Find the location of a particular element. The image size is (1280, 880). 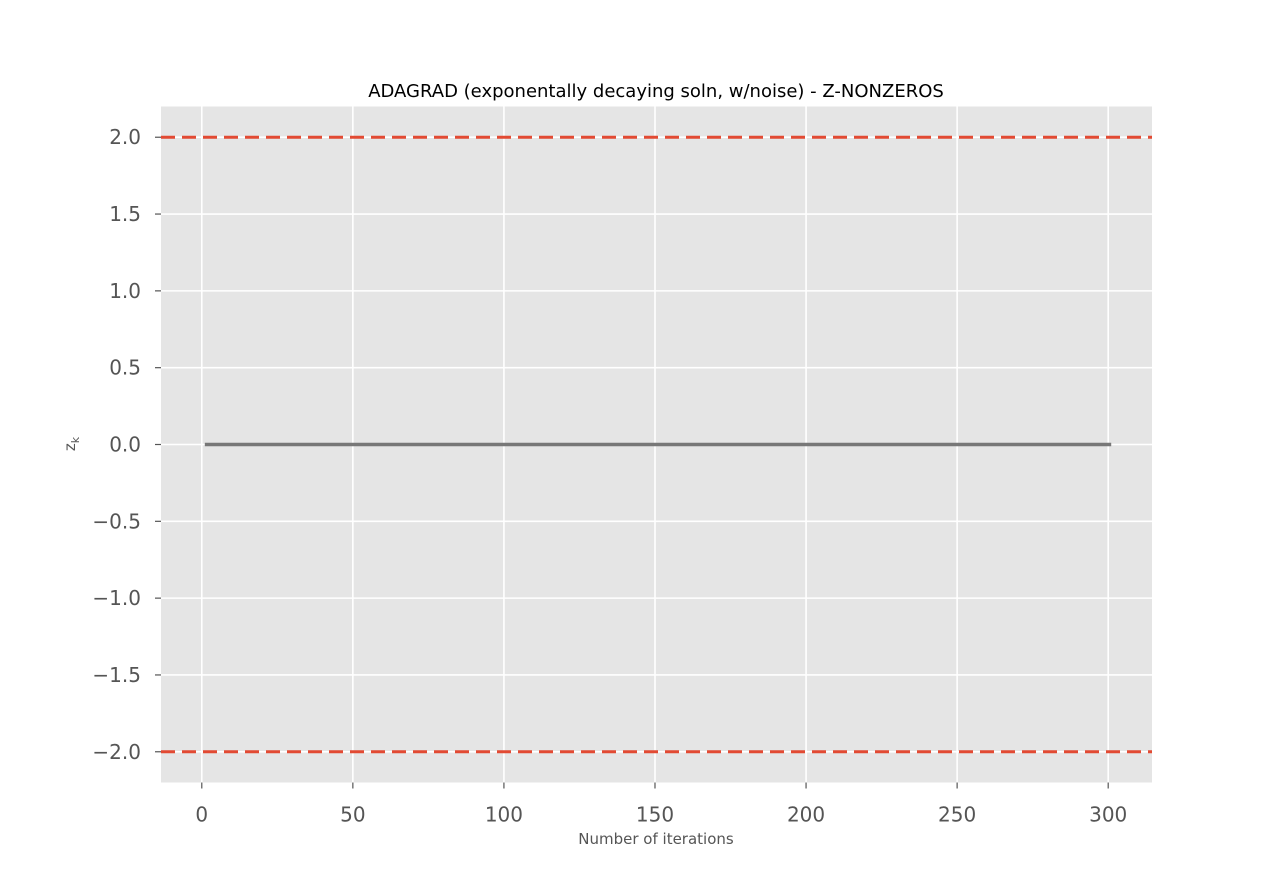

x-axis-ticks: 0 50 100 150 200 250 300 is located at coordinates (661, 804).